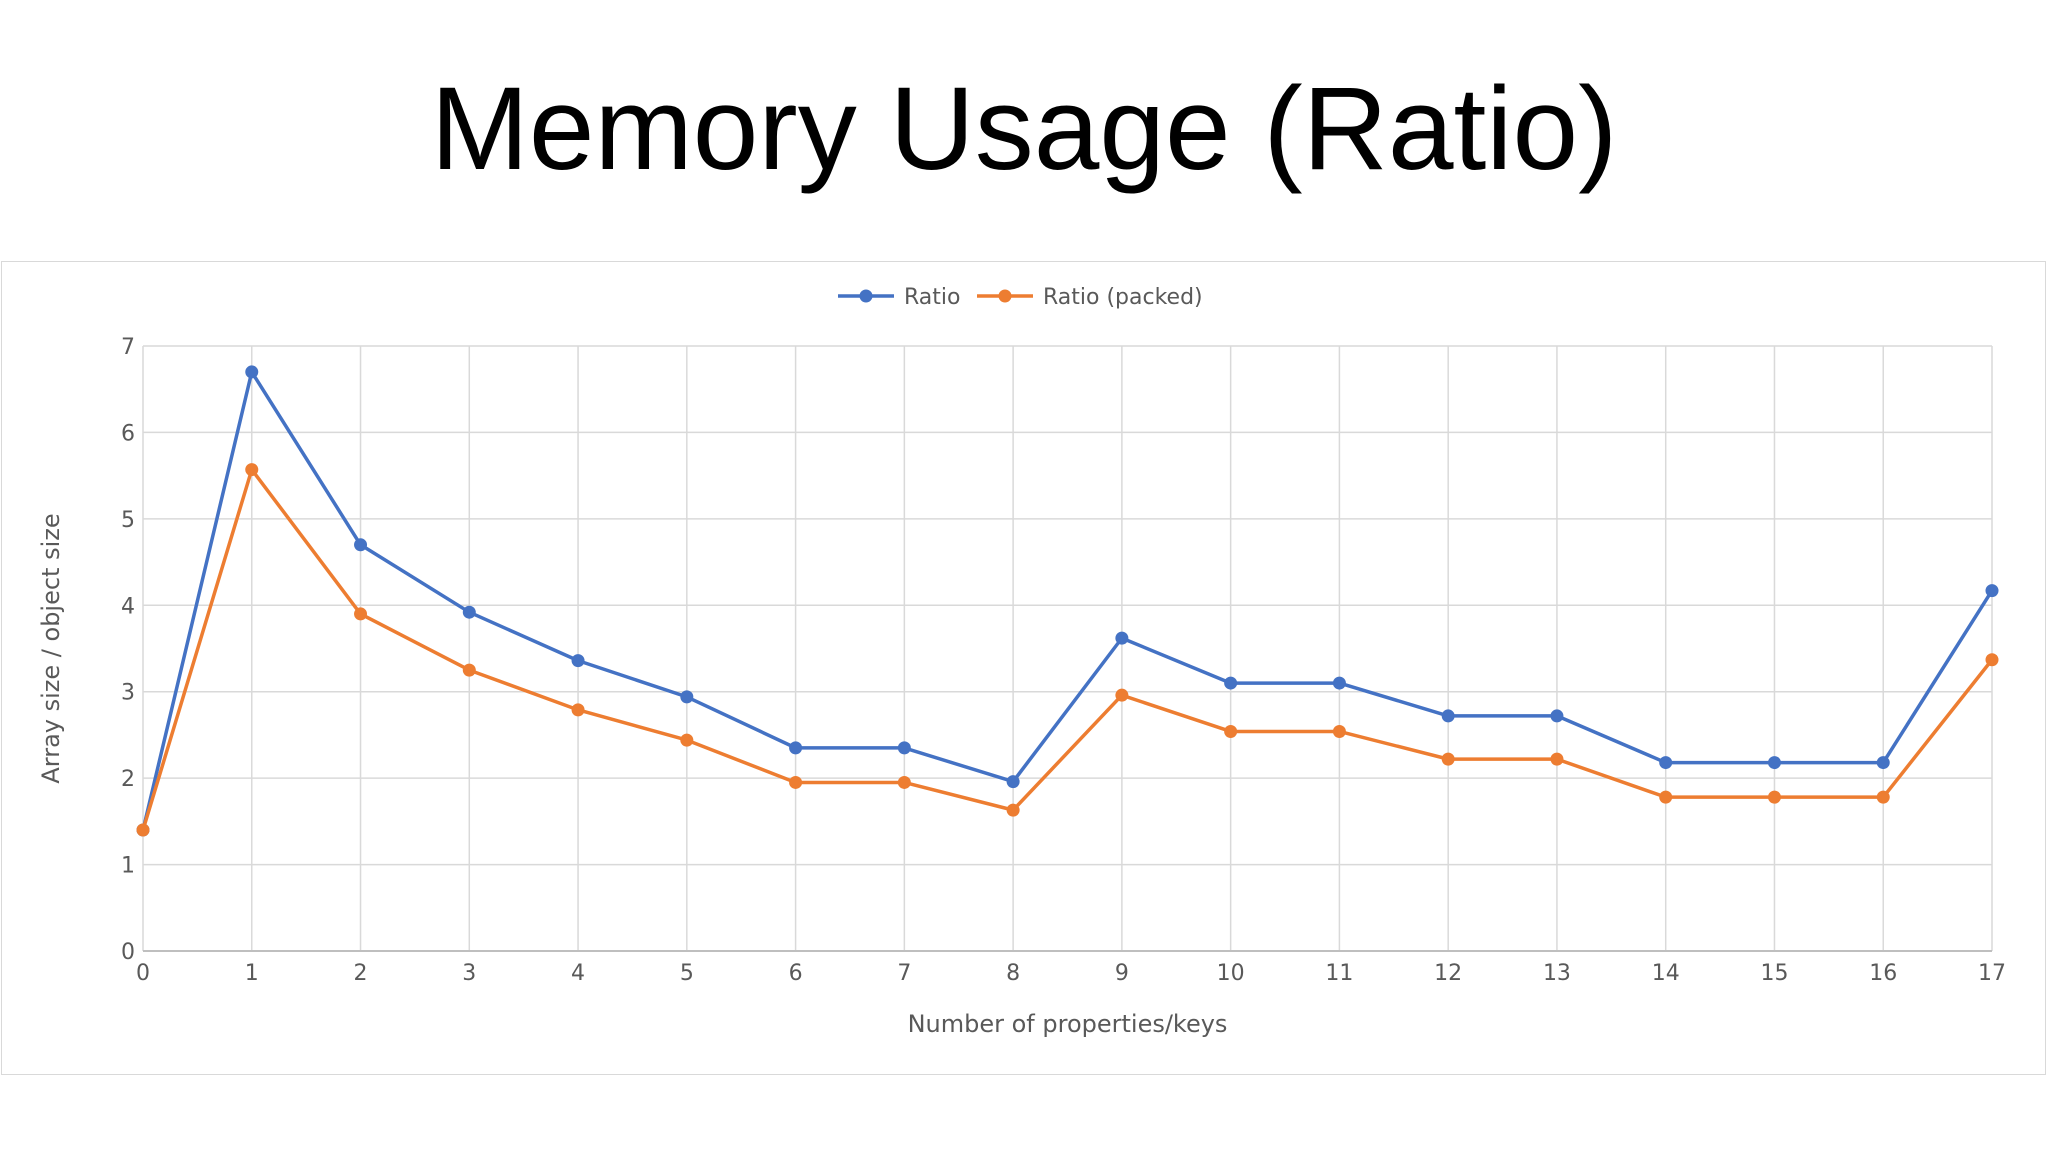 This screenshot has width=2048, height=1152. Describe the element at coordinates (128, 693) in the screenshot. I see `y-tick-label: 3` at that location.